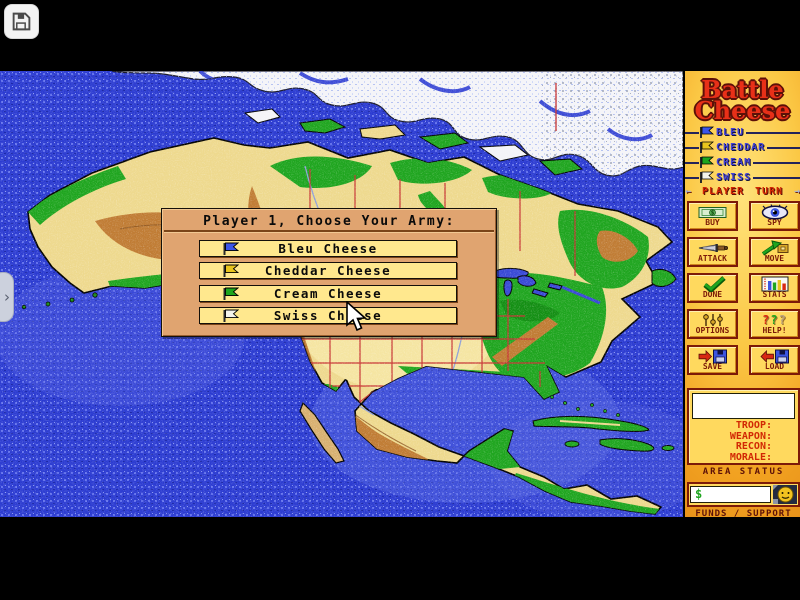  I want to click on dagger-icon, so click(712, 248).